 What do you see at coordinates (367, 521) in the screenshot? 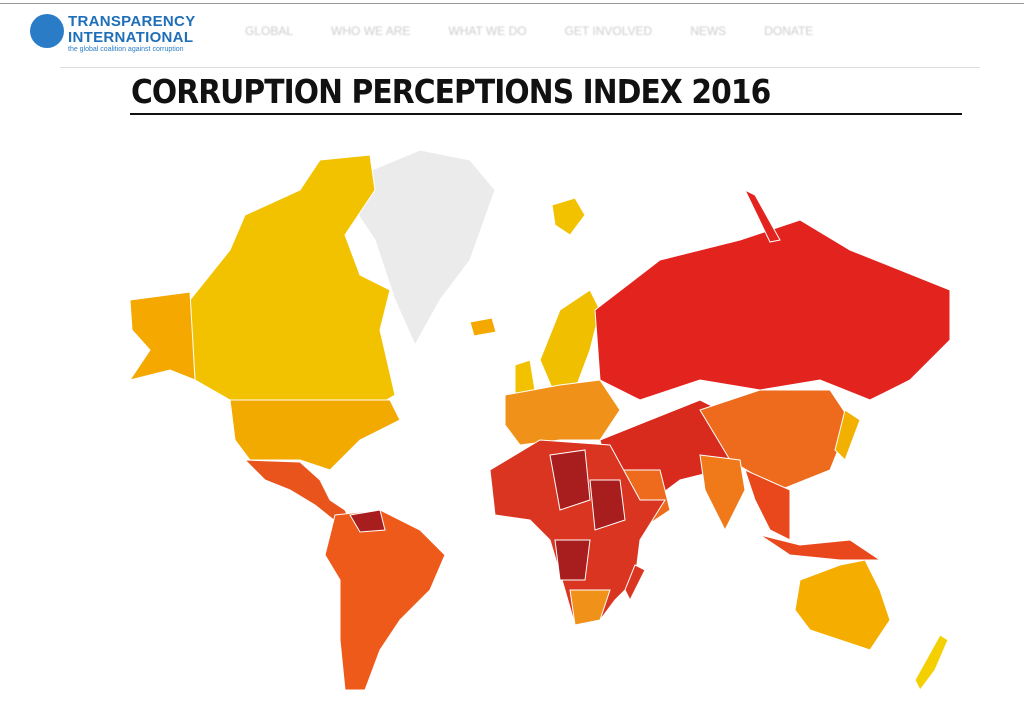
I see `venezuela` at bounding box center [367, 521].